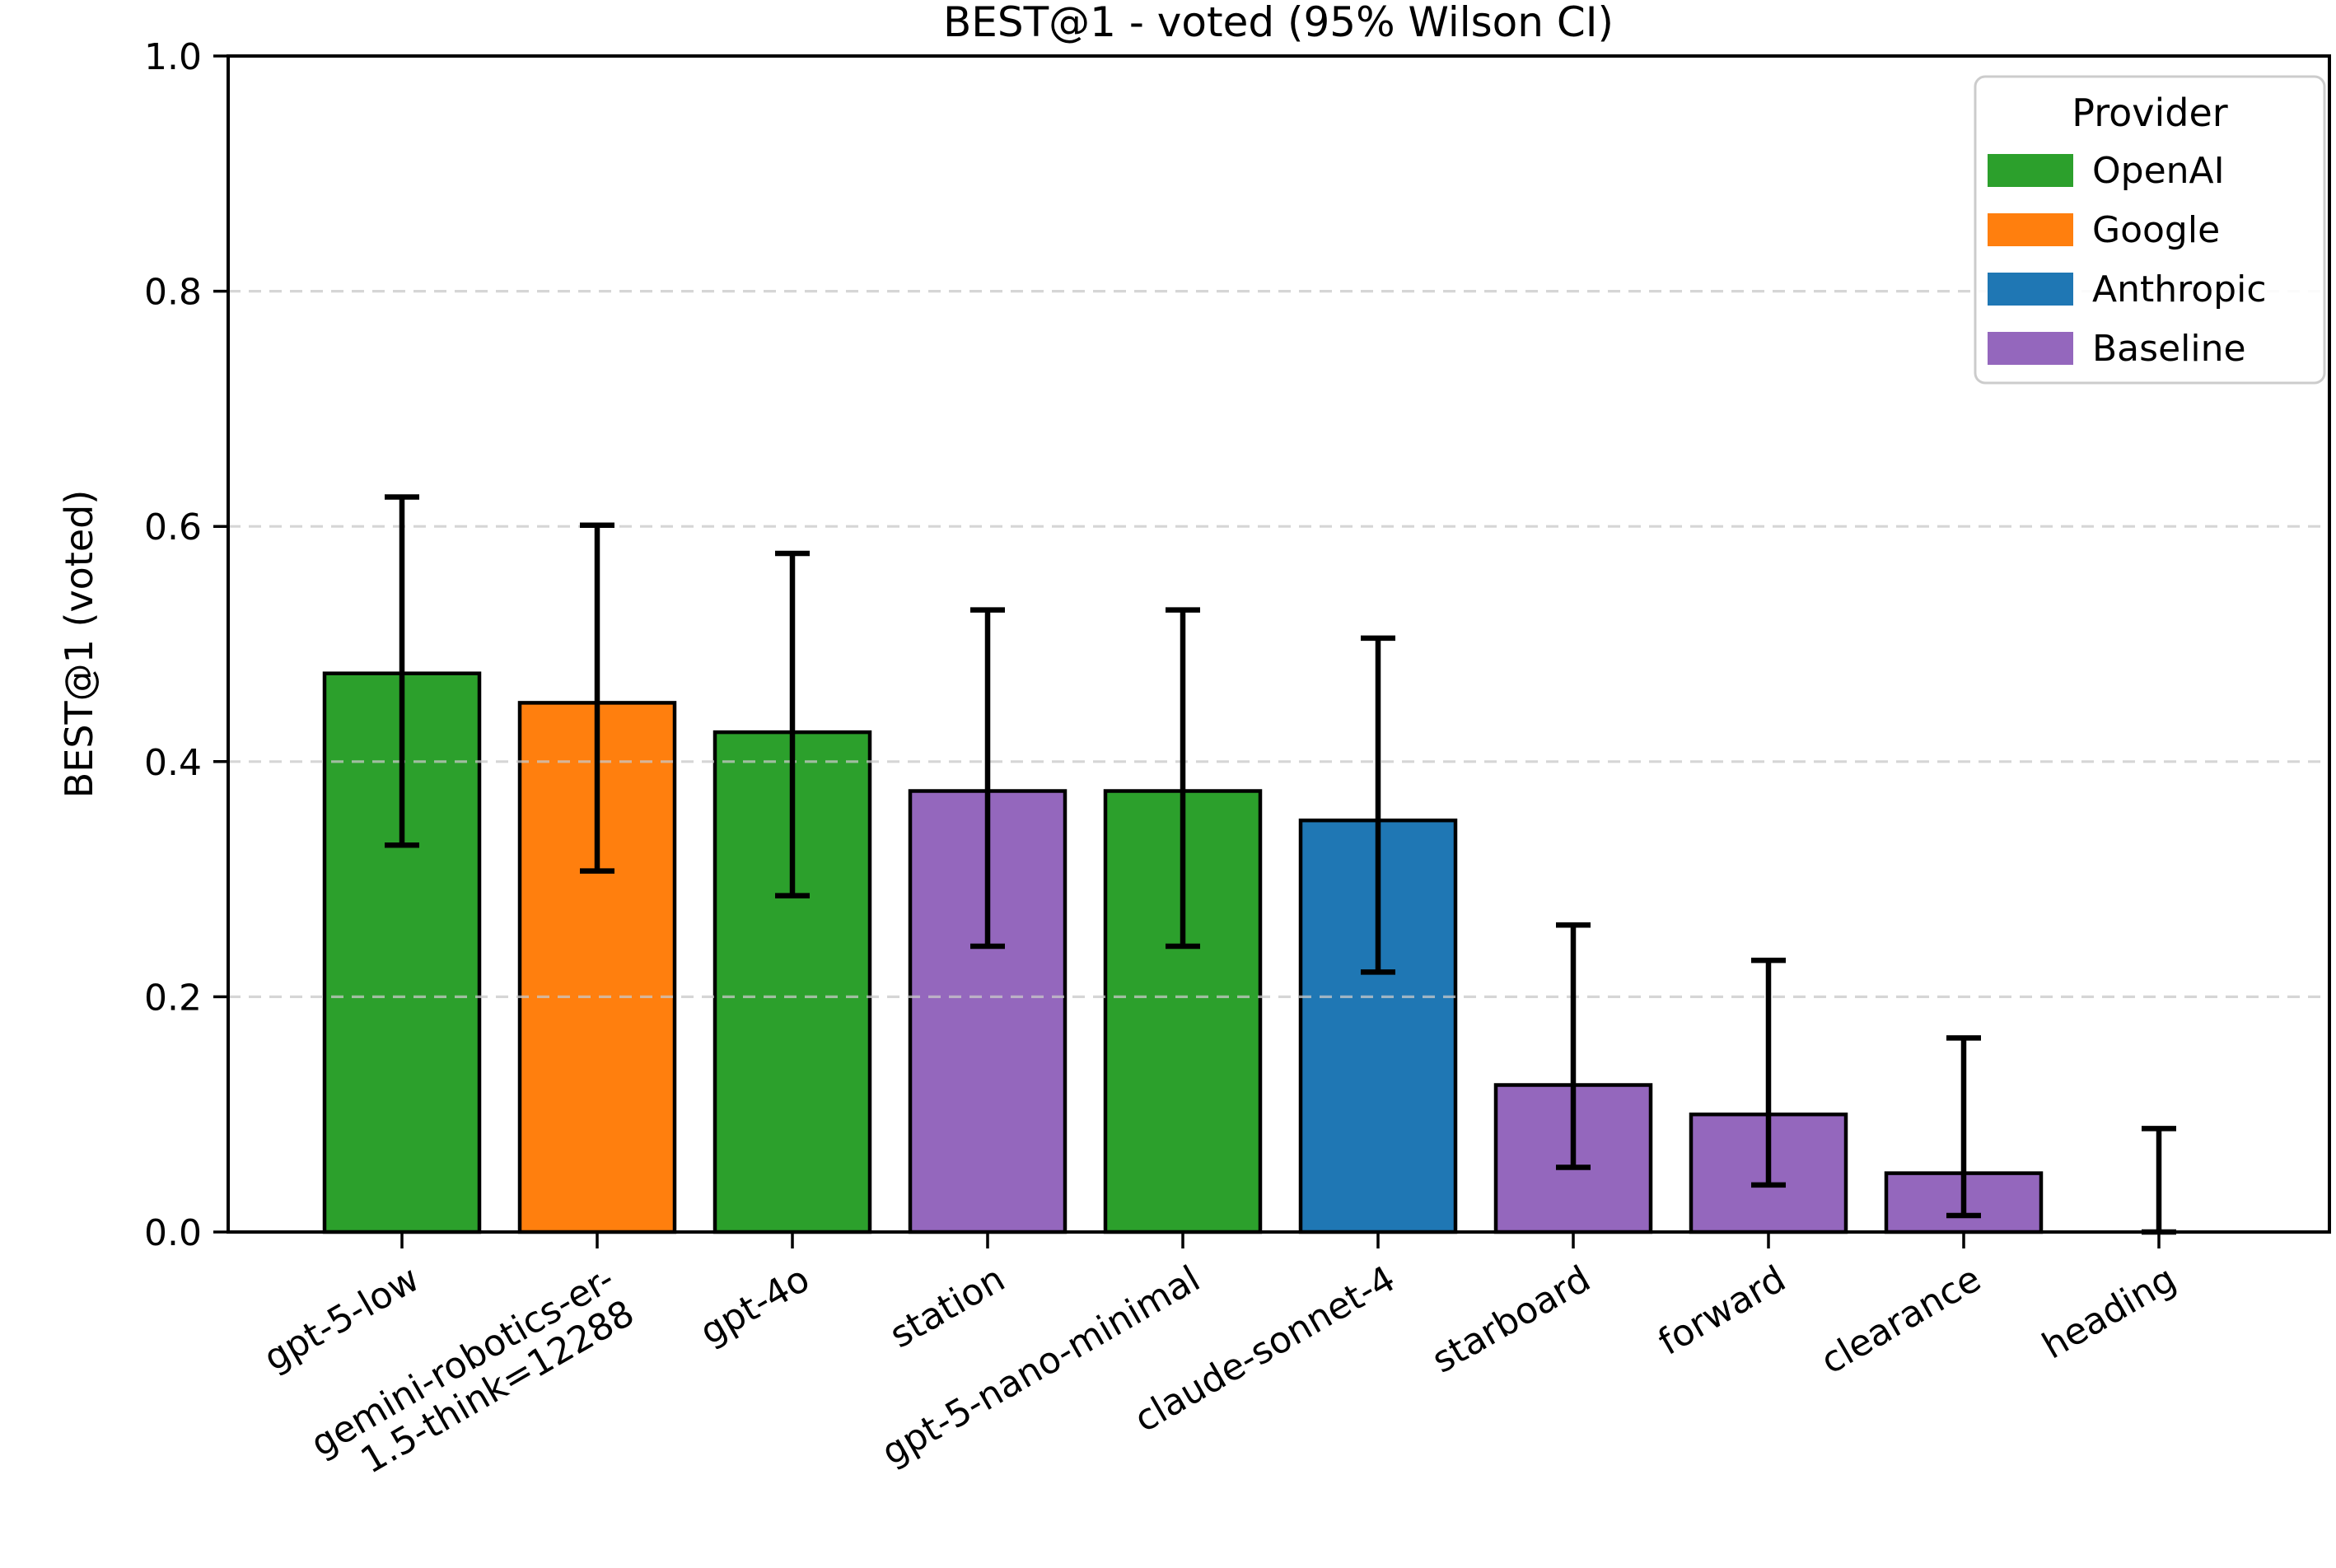 Image resolution: width=2336 pixels, height=1568 pixels. What do you see at coordinates (792, 724) in the screenshot?
I see `error-bar-gpt-4o` at bounding box center [792, 724].